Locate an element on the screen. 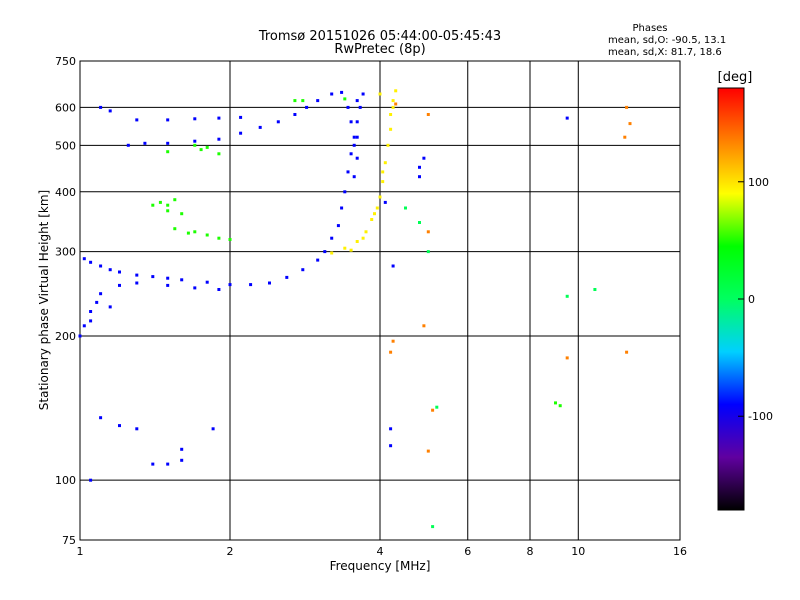 The height and width of the screenshot is (600, 800). colorbar-tick-label: -100 is located at coordinates (760, 416).